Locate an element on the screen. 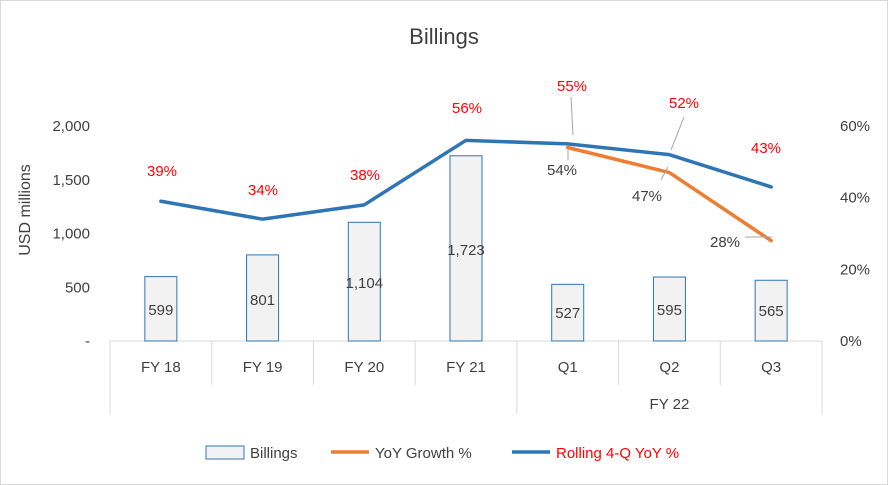 This screenshot has width=888, height=485. rolling-4q-line is located at coordinates (466, 179).